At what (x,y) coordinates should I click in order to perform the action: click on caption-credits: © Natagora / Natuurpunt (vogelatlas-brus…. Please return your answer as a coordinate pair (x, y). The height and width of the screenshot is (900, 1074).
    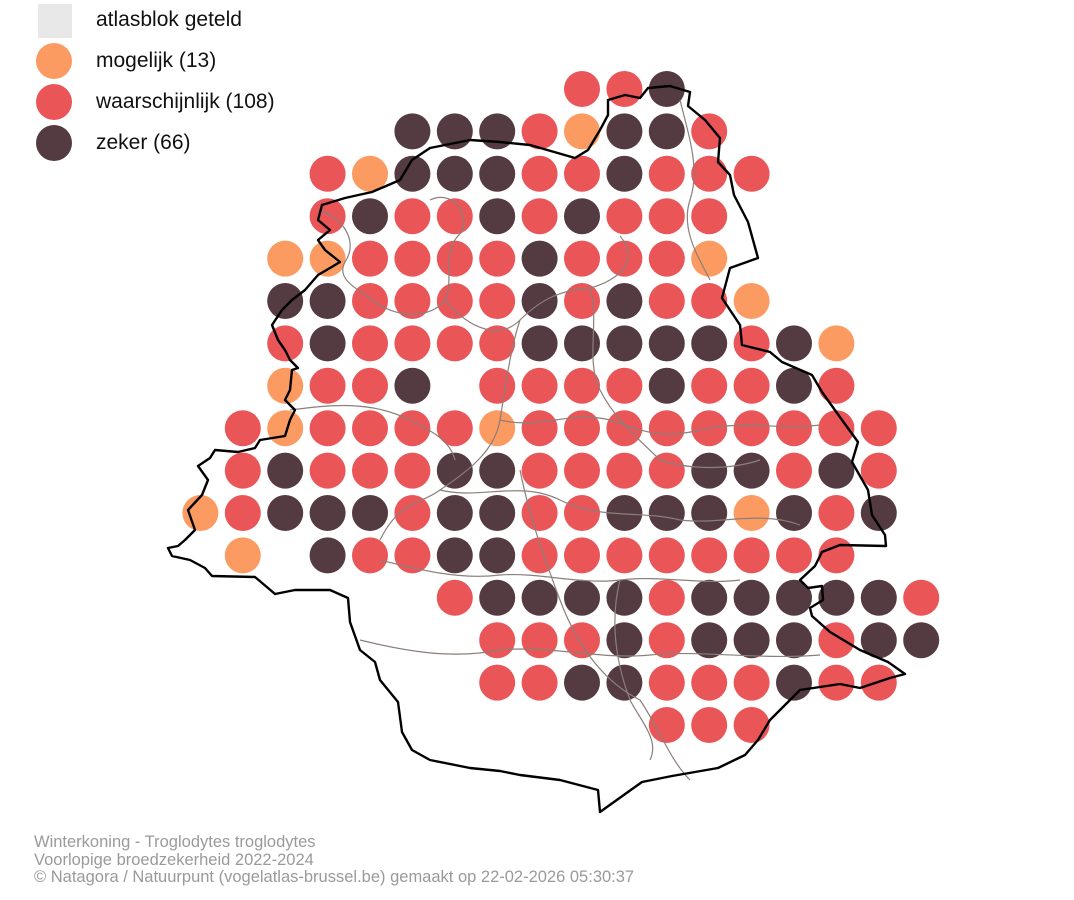
    Looking at the image, I should click on (334, 877).